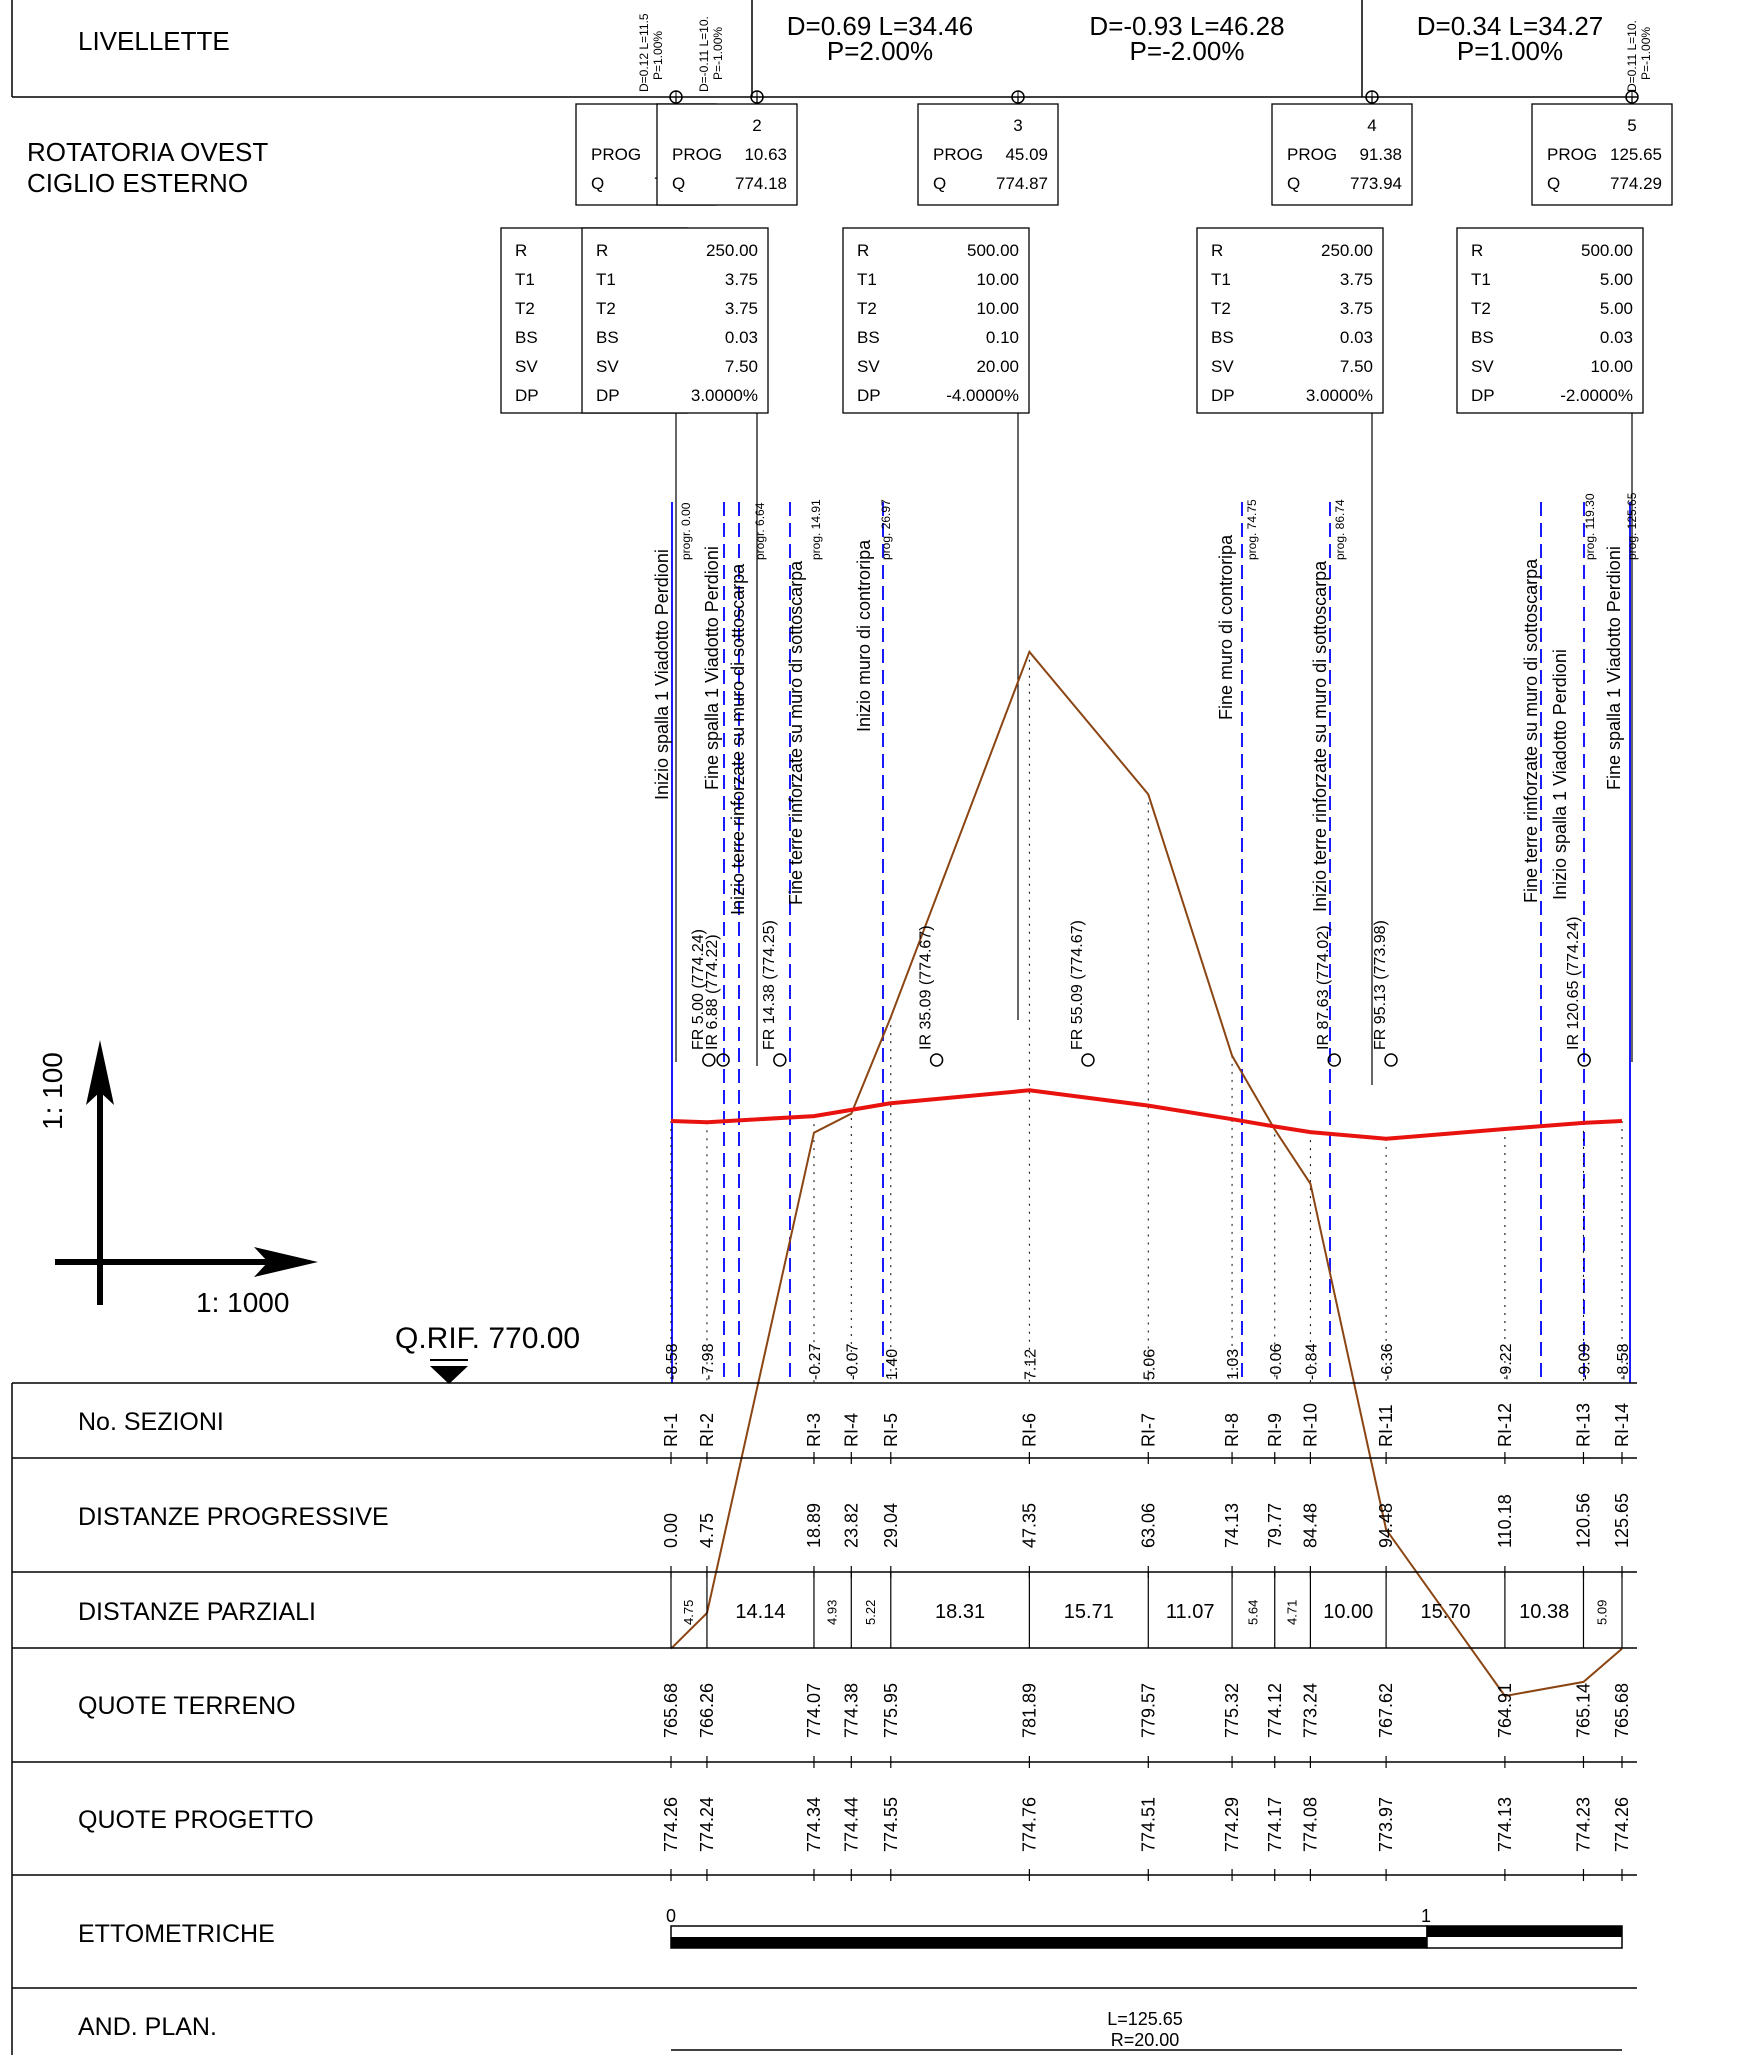  Describe the element at coordinates (1590, 526) in the screenshot. I see `annotation-prog: prog. 119.30` at that location.